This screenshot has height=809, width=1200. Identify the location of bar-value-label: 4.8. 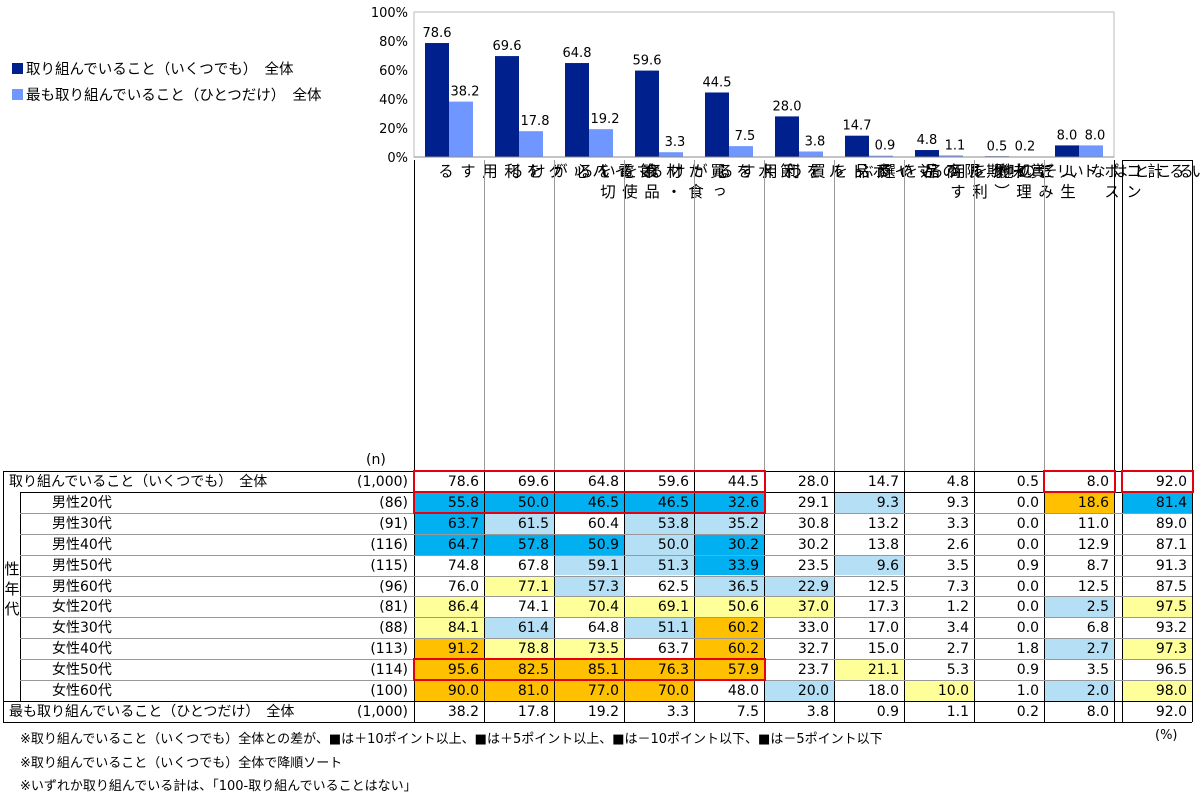
(927, 140).